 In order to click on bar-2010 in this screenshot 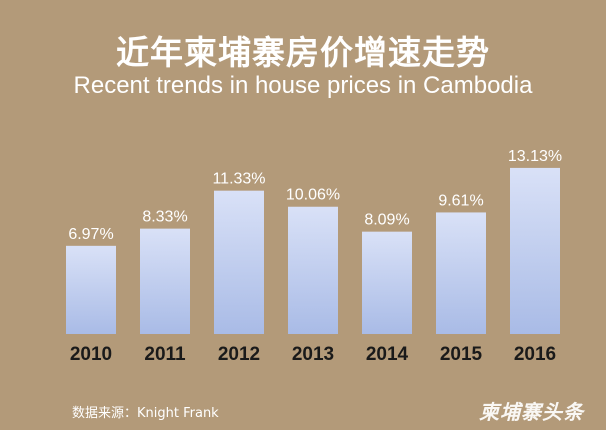, I will do `click(91, 289)`.